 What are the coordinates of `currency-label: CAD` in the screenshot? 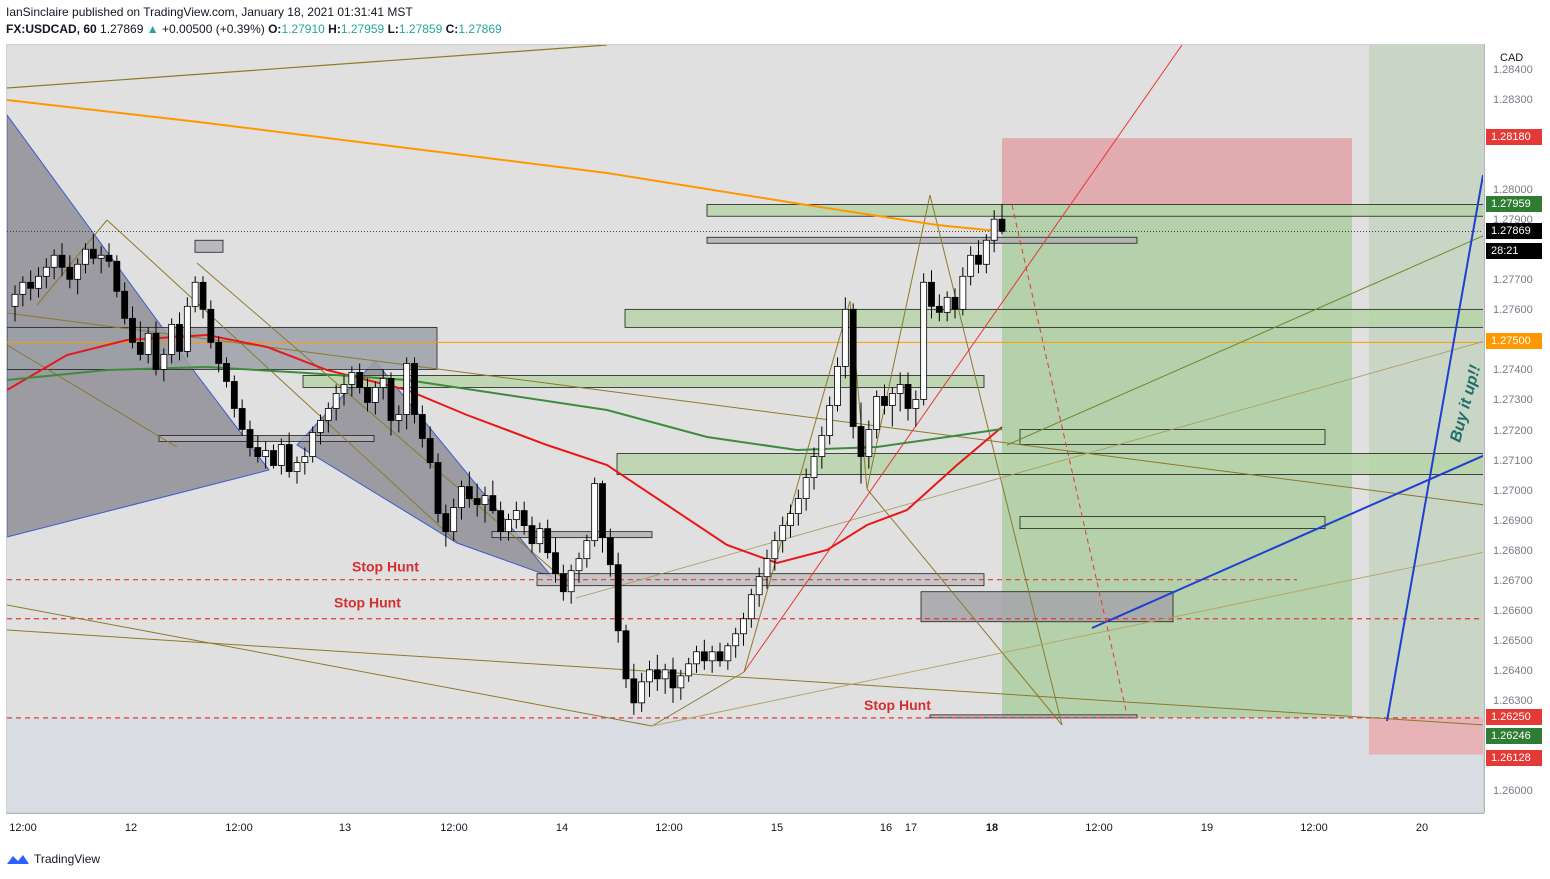 It's located at (1512, 58).